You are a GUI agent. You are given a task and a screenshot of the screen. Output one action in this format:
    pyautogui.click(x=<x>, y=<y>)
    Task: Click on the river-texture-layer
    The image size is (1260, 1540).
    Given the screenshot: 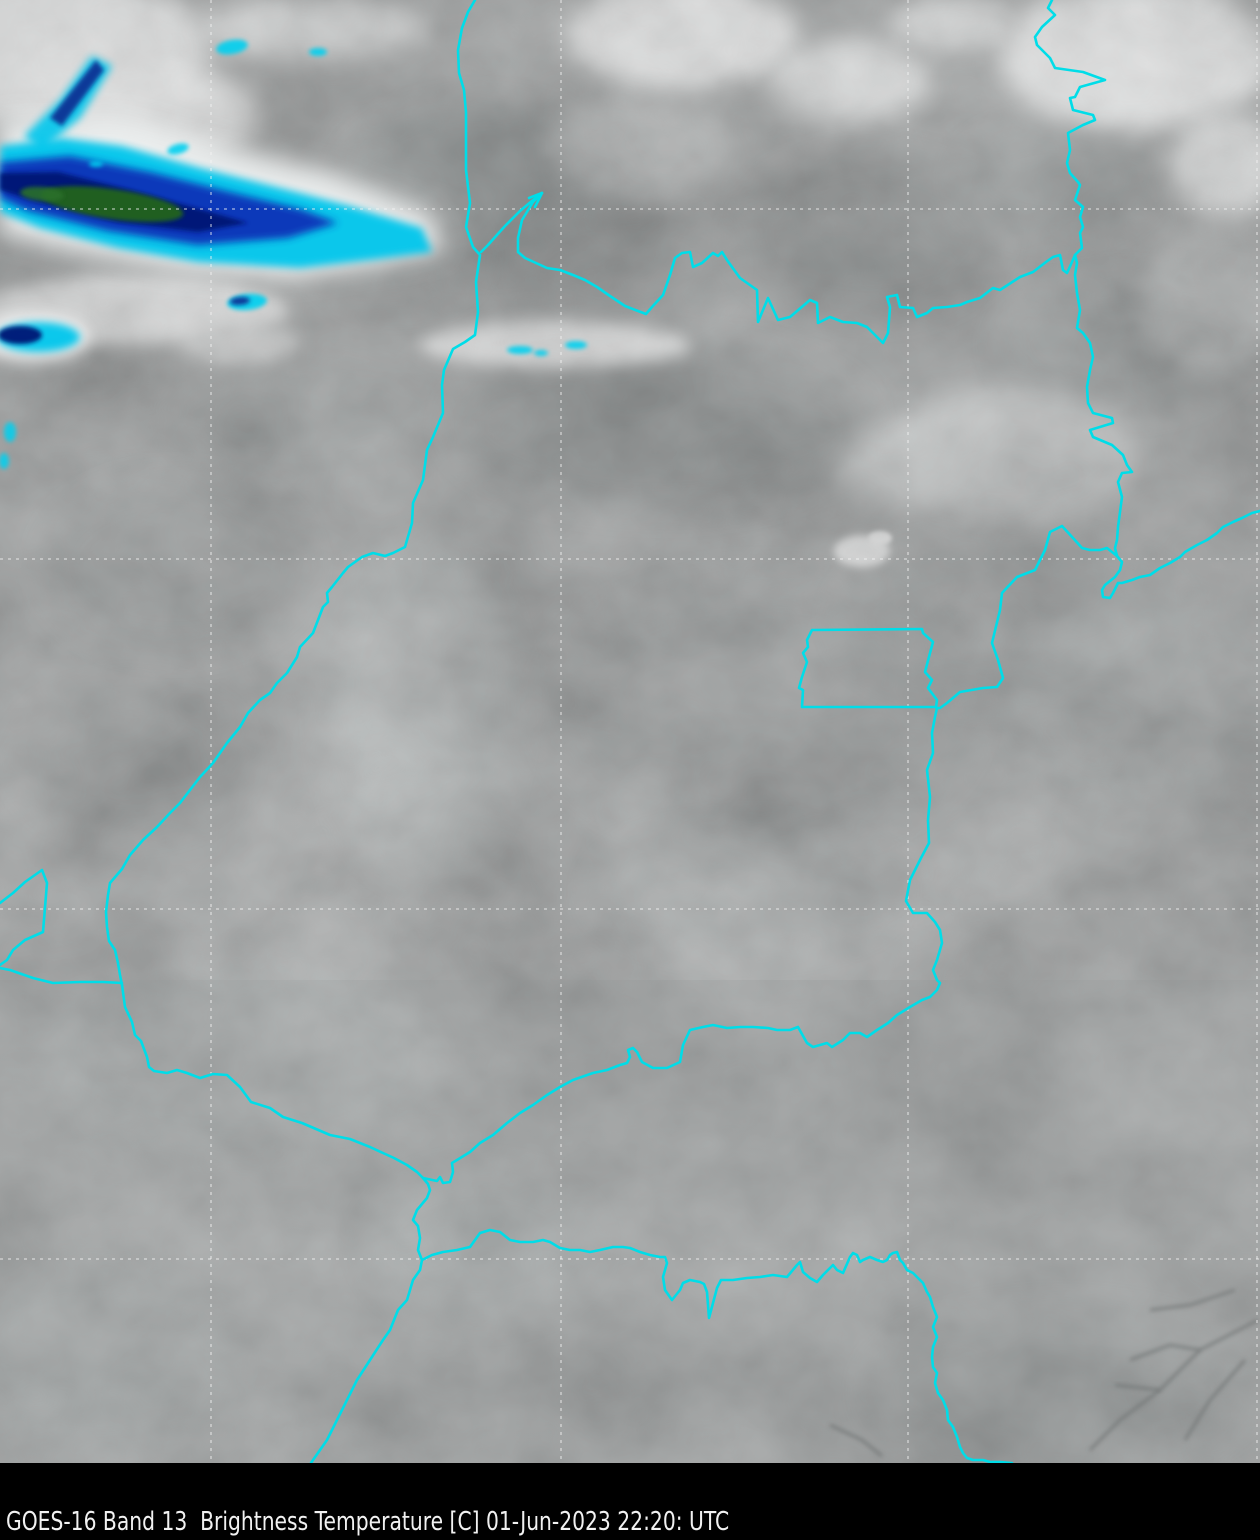 What is the action you would take?
    pyautogui.click(x=1044, y=1372)
    